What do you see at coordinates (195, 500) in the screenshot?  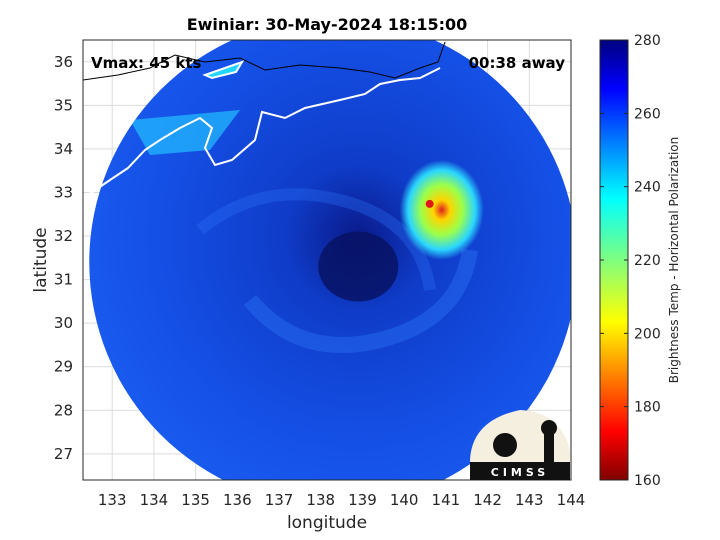 I see `x-tick-label: 135` at bounding box center [195, 500].